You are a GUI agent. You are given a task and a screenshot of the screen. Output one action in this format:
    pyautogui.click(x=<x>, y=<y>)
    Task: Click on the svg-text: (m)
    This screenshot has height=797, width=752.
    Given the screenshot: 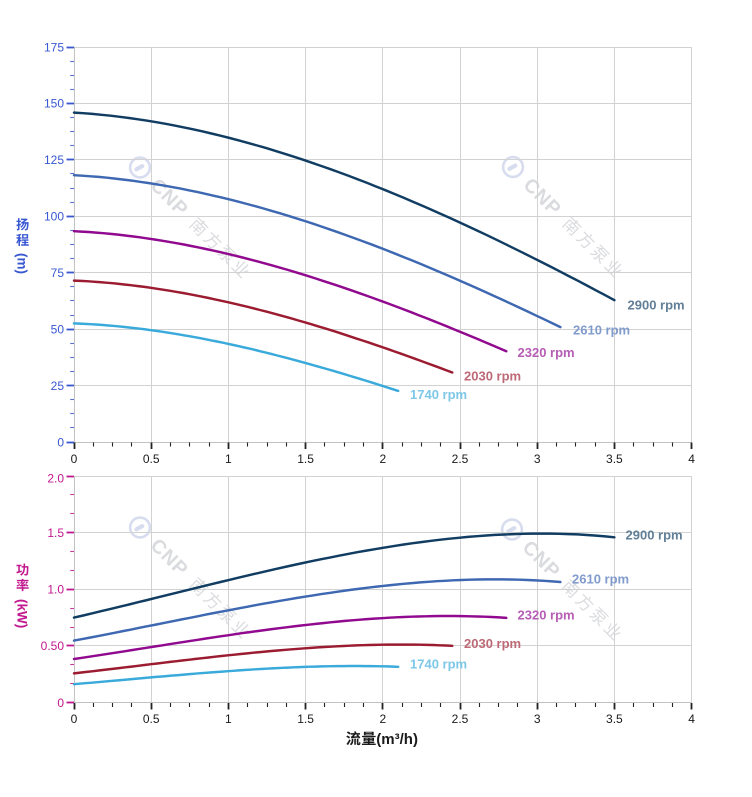 What is the action you would take?
    pyautogui.click(x=22, y=263)
    